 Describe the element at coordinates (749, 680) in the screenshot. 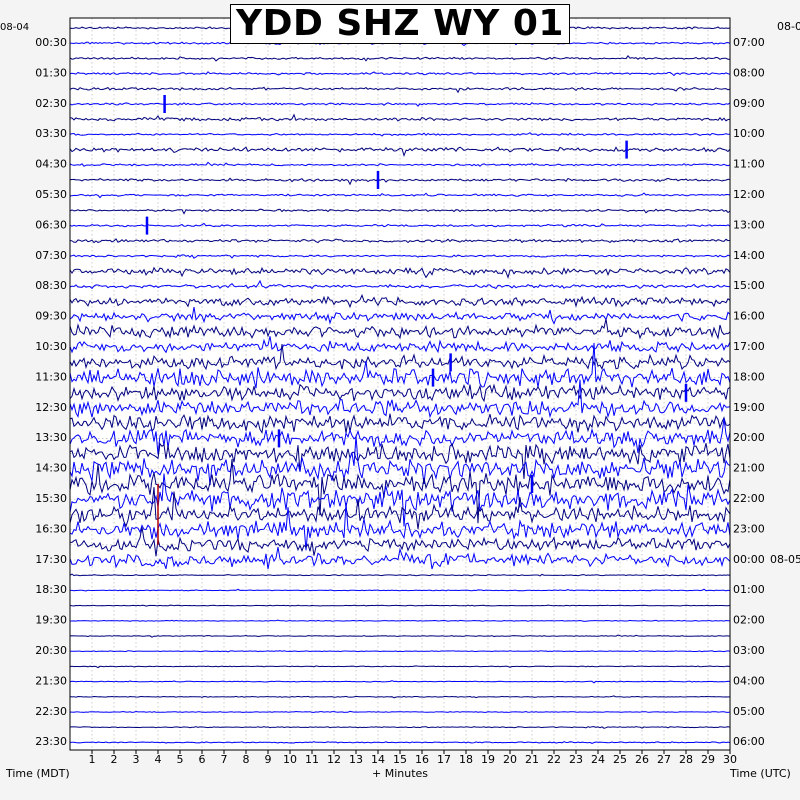

I see `right-time-label: 04:00` at that location.